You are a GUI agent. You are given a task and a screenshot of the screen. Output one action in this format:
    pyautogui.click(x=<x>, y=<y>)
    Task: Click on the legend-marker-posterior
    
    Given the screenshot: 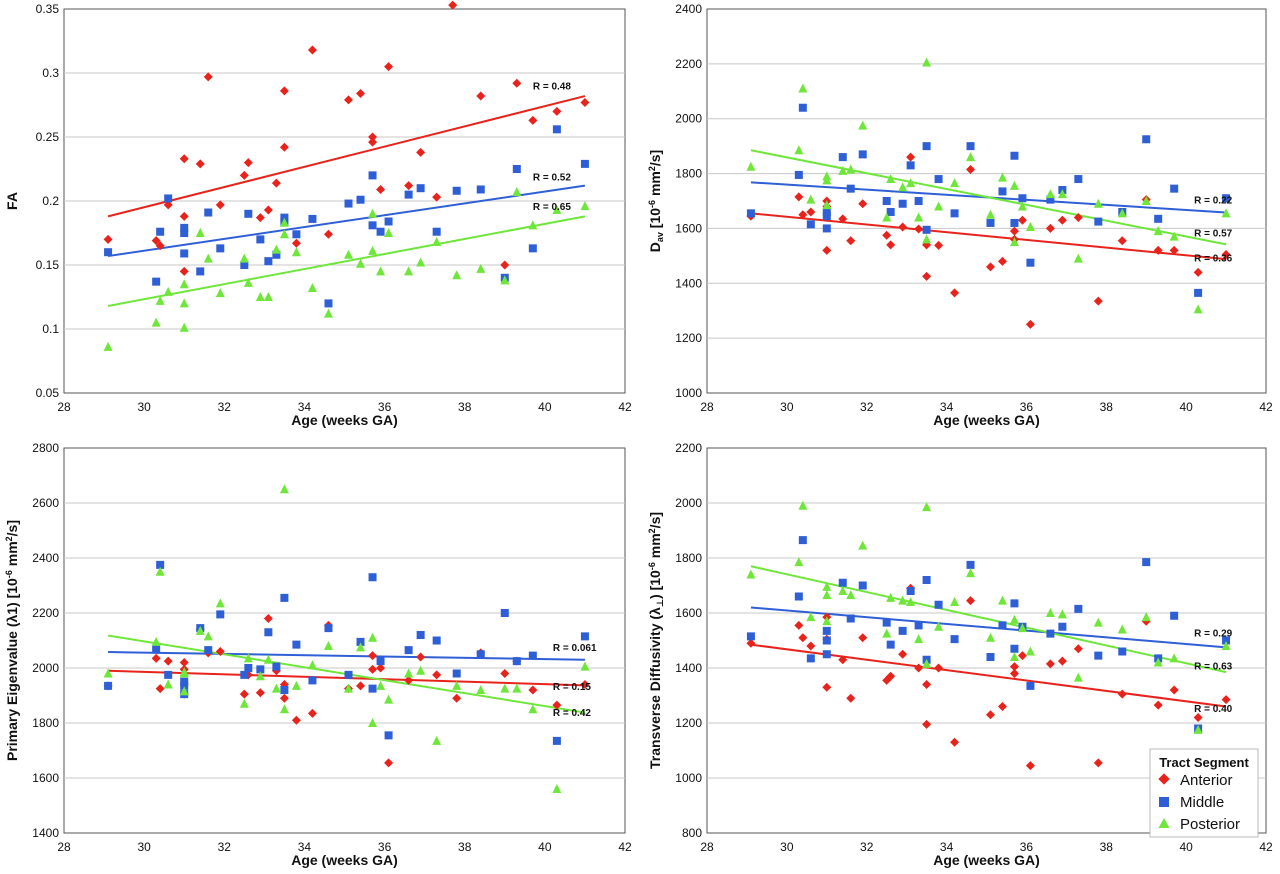 What is the action you would take?
    pyautogui.click(x=1164, y=823)
    